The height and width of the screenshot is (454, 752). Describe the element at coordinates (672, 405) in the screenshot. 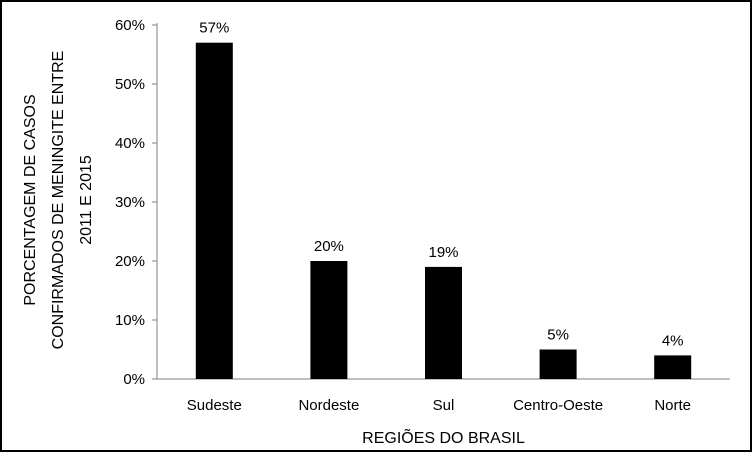

I see `category-label: Norte` at that location.